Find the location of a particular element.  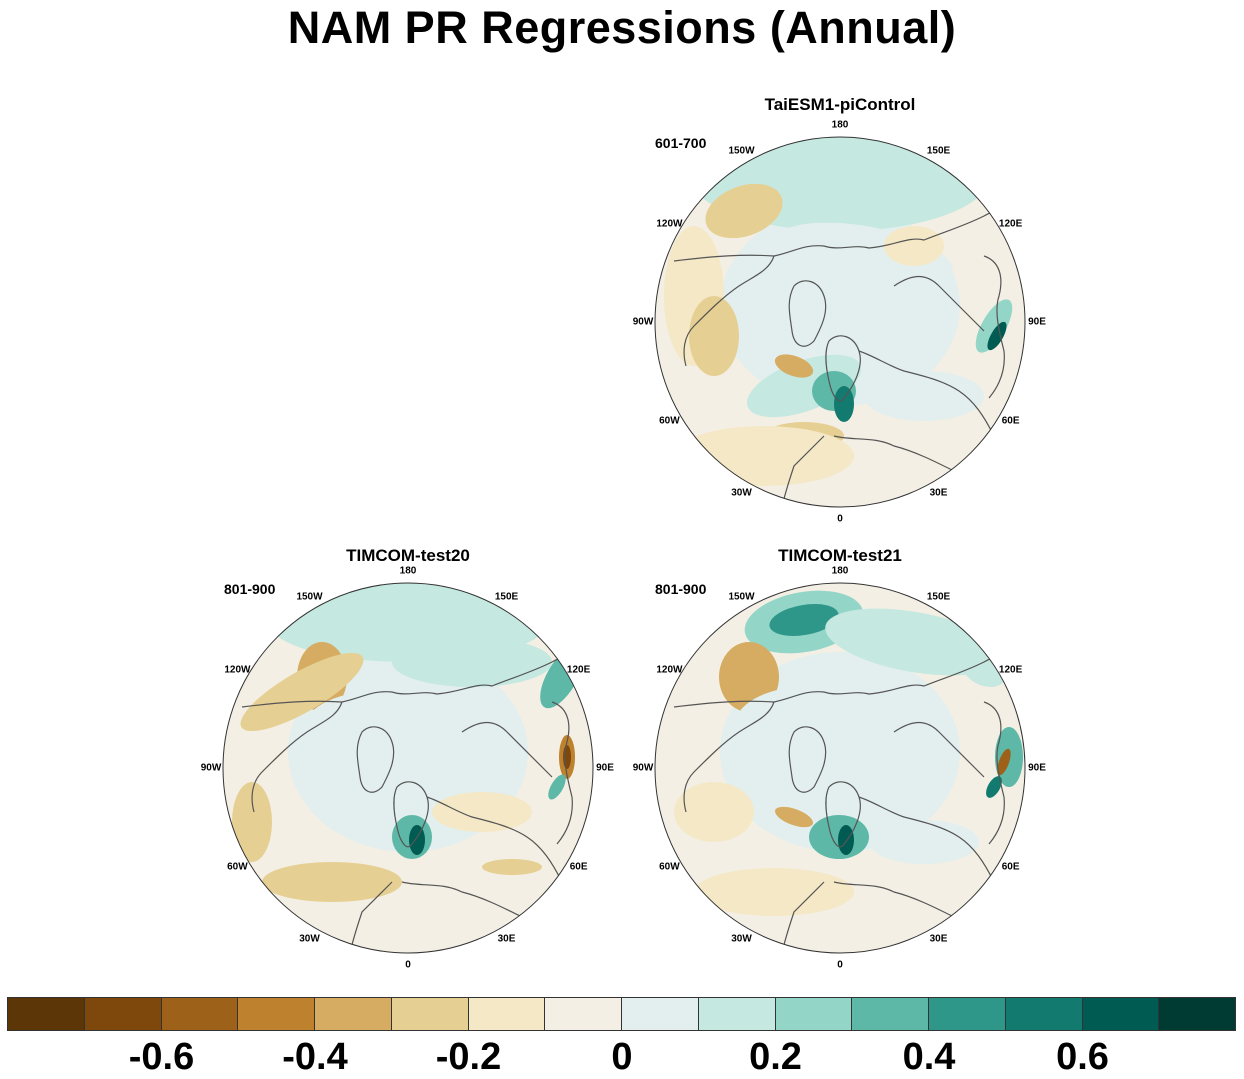

panel-period-taiesm1: 601-700 is located at coordinates (681, 143).